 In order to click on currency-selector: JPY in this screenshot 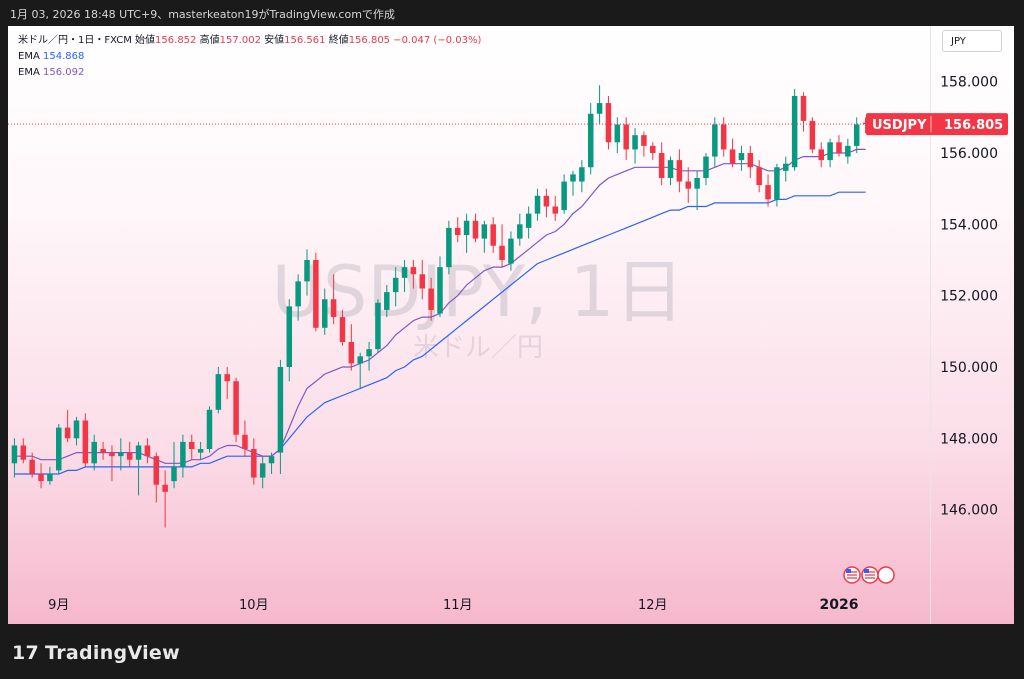, I will do `click(972, 41)`.